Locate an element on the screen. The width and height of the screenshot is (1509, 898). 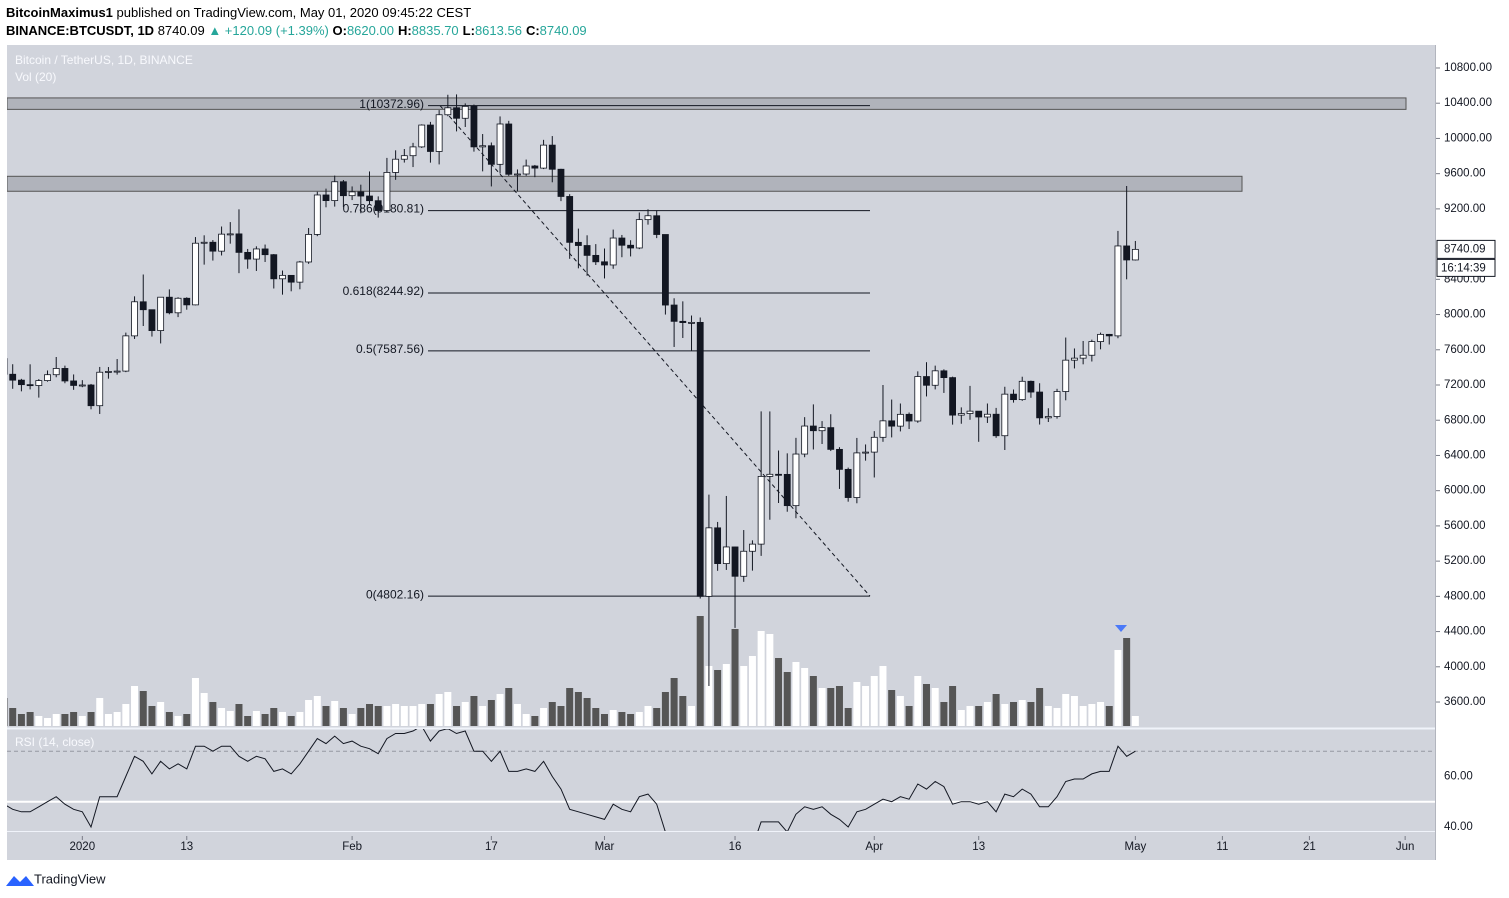
rsi-line is located at coordinates (571, 780).